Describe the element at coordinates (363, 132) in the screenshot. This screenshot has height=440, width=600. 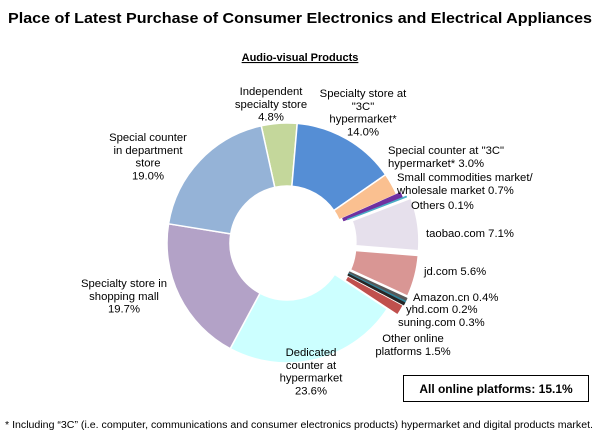
I see `slice-label-specialty-store-at-3c-hypermarket: 14.0%` at that location.